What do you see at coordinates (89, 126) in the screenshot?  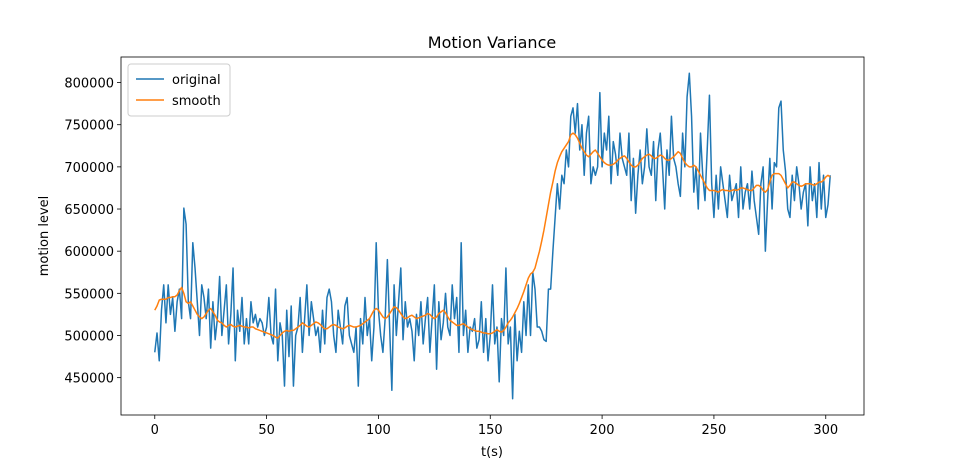 I see `y-tick-label: 750000` at bounding box center [89, 126].